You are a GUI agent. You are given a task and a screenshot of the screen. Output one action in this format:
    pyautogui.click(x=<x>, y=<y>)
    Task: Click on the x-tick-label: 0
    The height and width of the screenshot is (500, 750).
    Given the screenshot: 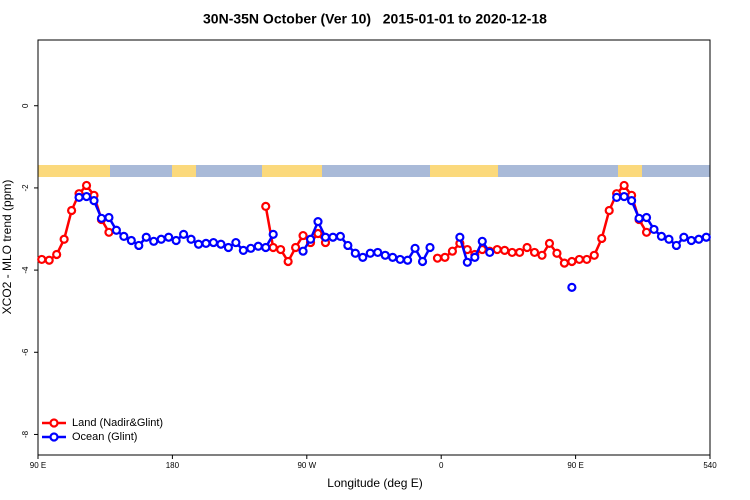 What is the action you would take?
    pyautogui.click(x=441, y=465)
    